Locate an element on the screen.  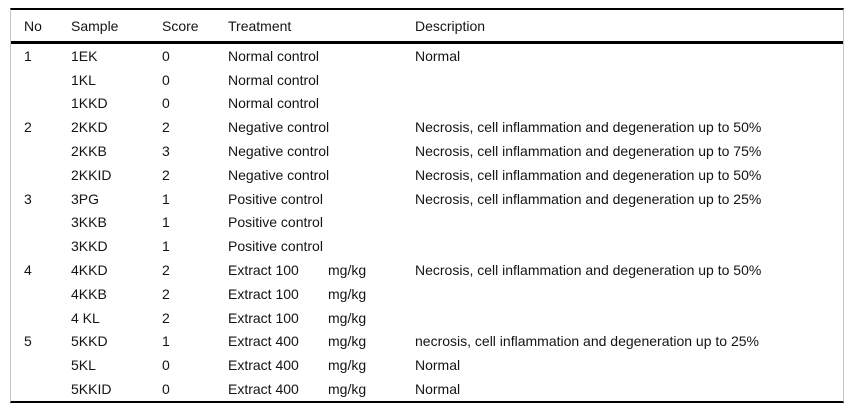
header-description: Description is located at coordinates (450, 25).